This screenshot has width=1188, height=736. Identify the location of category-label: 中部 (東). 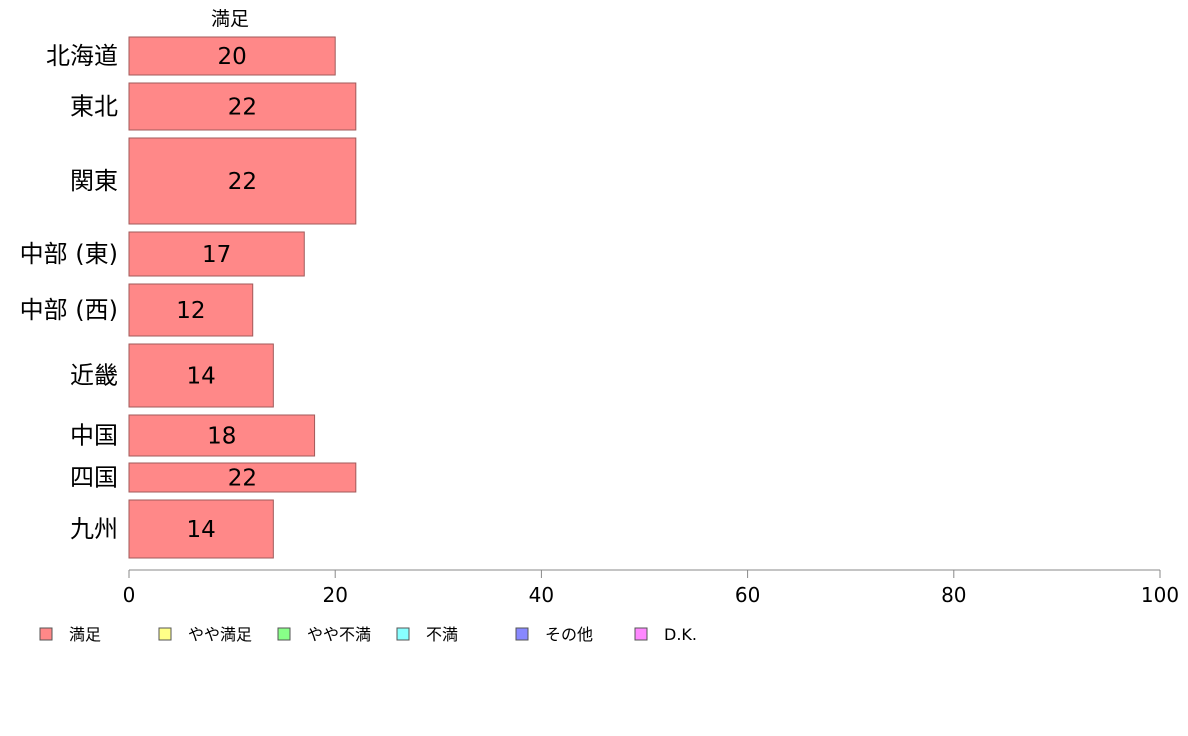
(69, 254).